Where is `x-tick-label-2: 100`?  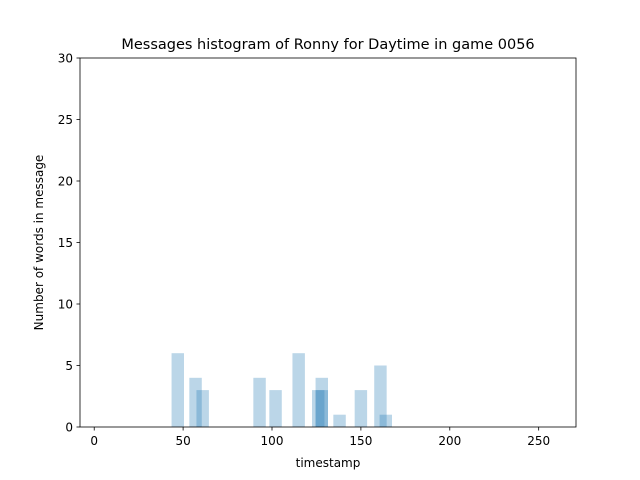 x-tick-label-2: 100 is located at coordinates (272, 441).